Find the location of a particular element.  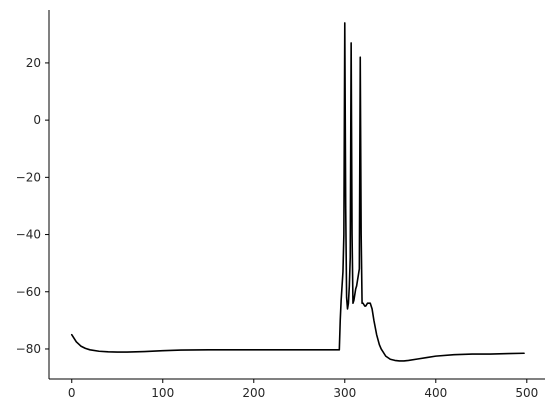

y-tick-label: −80 is located at coordinates (28, 349).